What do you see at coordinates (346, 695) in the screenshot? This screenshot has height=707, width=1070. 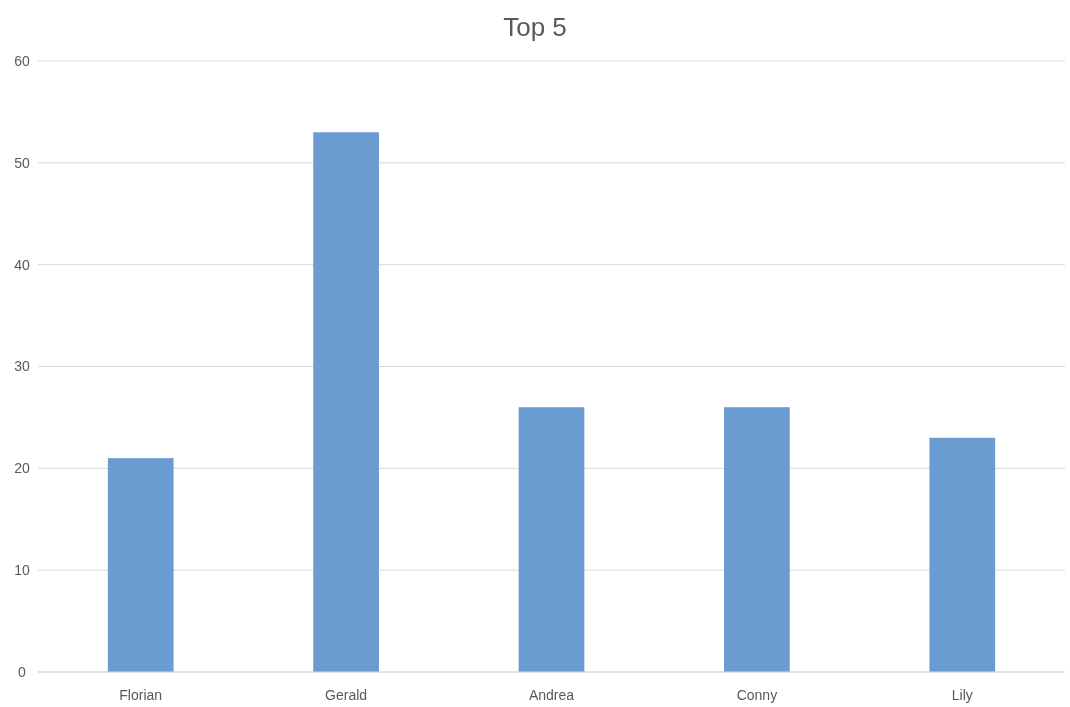 I see `x-tick-label: Gerald` at bounding box center [346, 695].